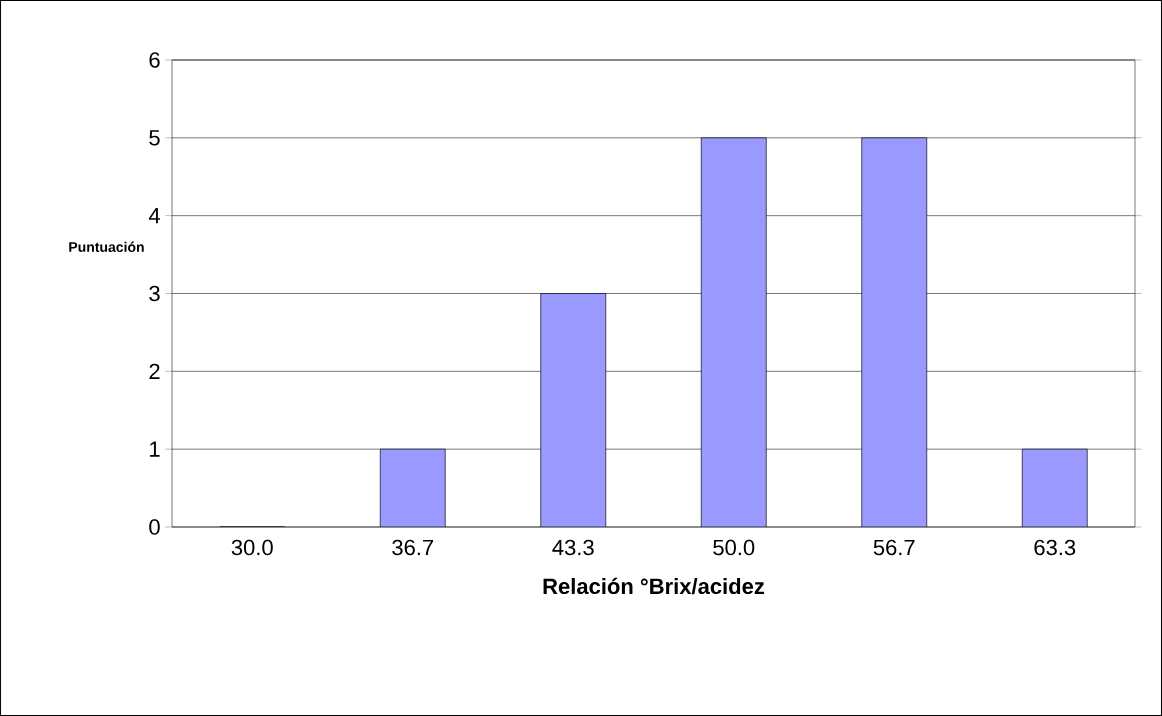  What do you see at coordinates (154, 527) in the screenshot?
I see `y-tick-label: 0` at bounding box center [154, 527].